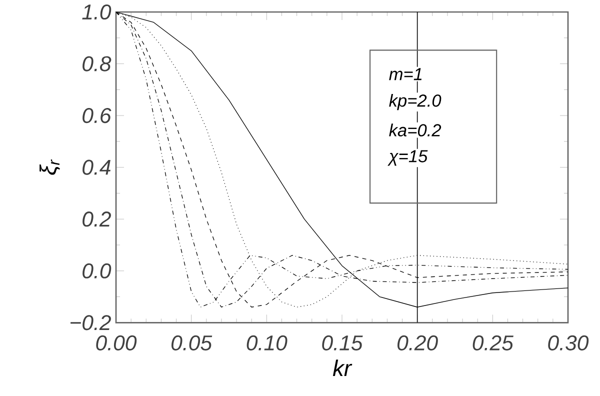 Image resolution: width=600 pixels, height=396 pixels. What do you see at coordinates (417, 342) in the screenshot?
I see `x-tick-label: 0.20` at bounding box center [417, 342].